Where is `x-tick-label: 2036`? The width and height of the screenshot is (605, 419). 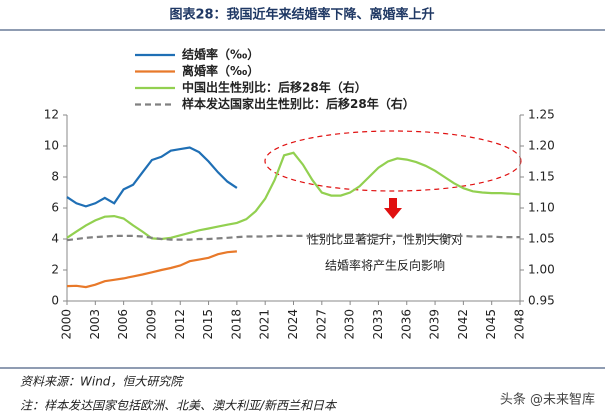 x-tick-label: 2036 is located at coordinates (406, 324).